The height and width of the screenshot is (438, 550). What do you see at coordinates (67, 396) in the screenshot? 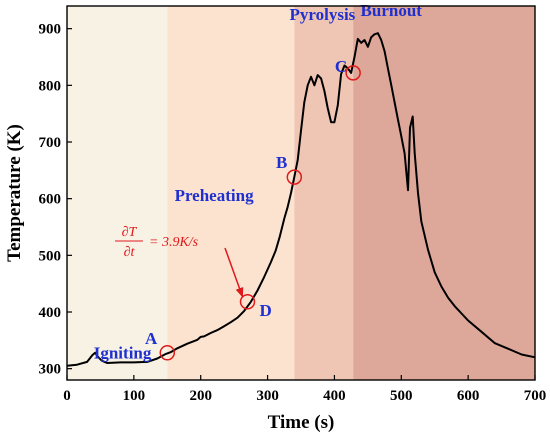
I see `x-tick-label: 0` at bounding box center [67, 396].